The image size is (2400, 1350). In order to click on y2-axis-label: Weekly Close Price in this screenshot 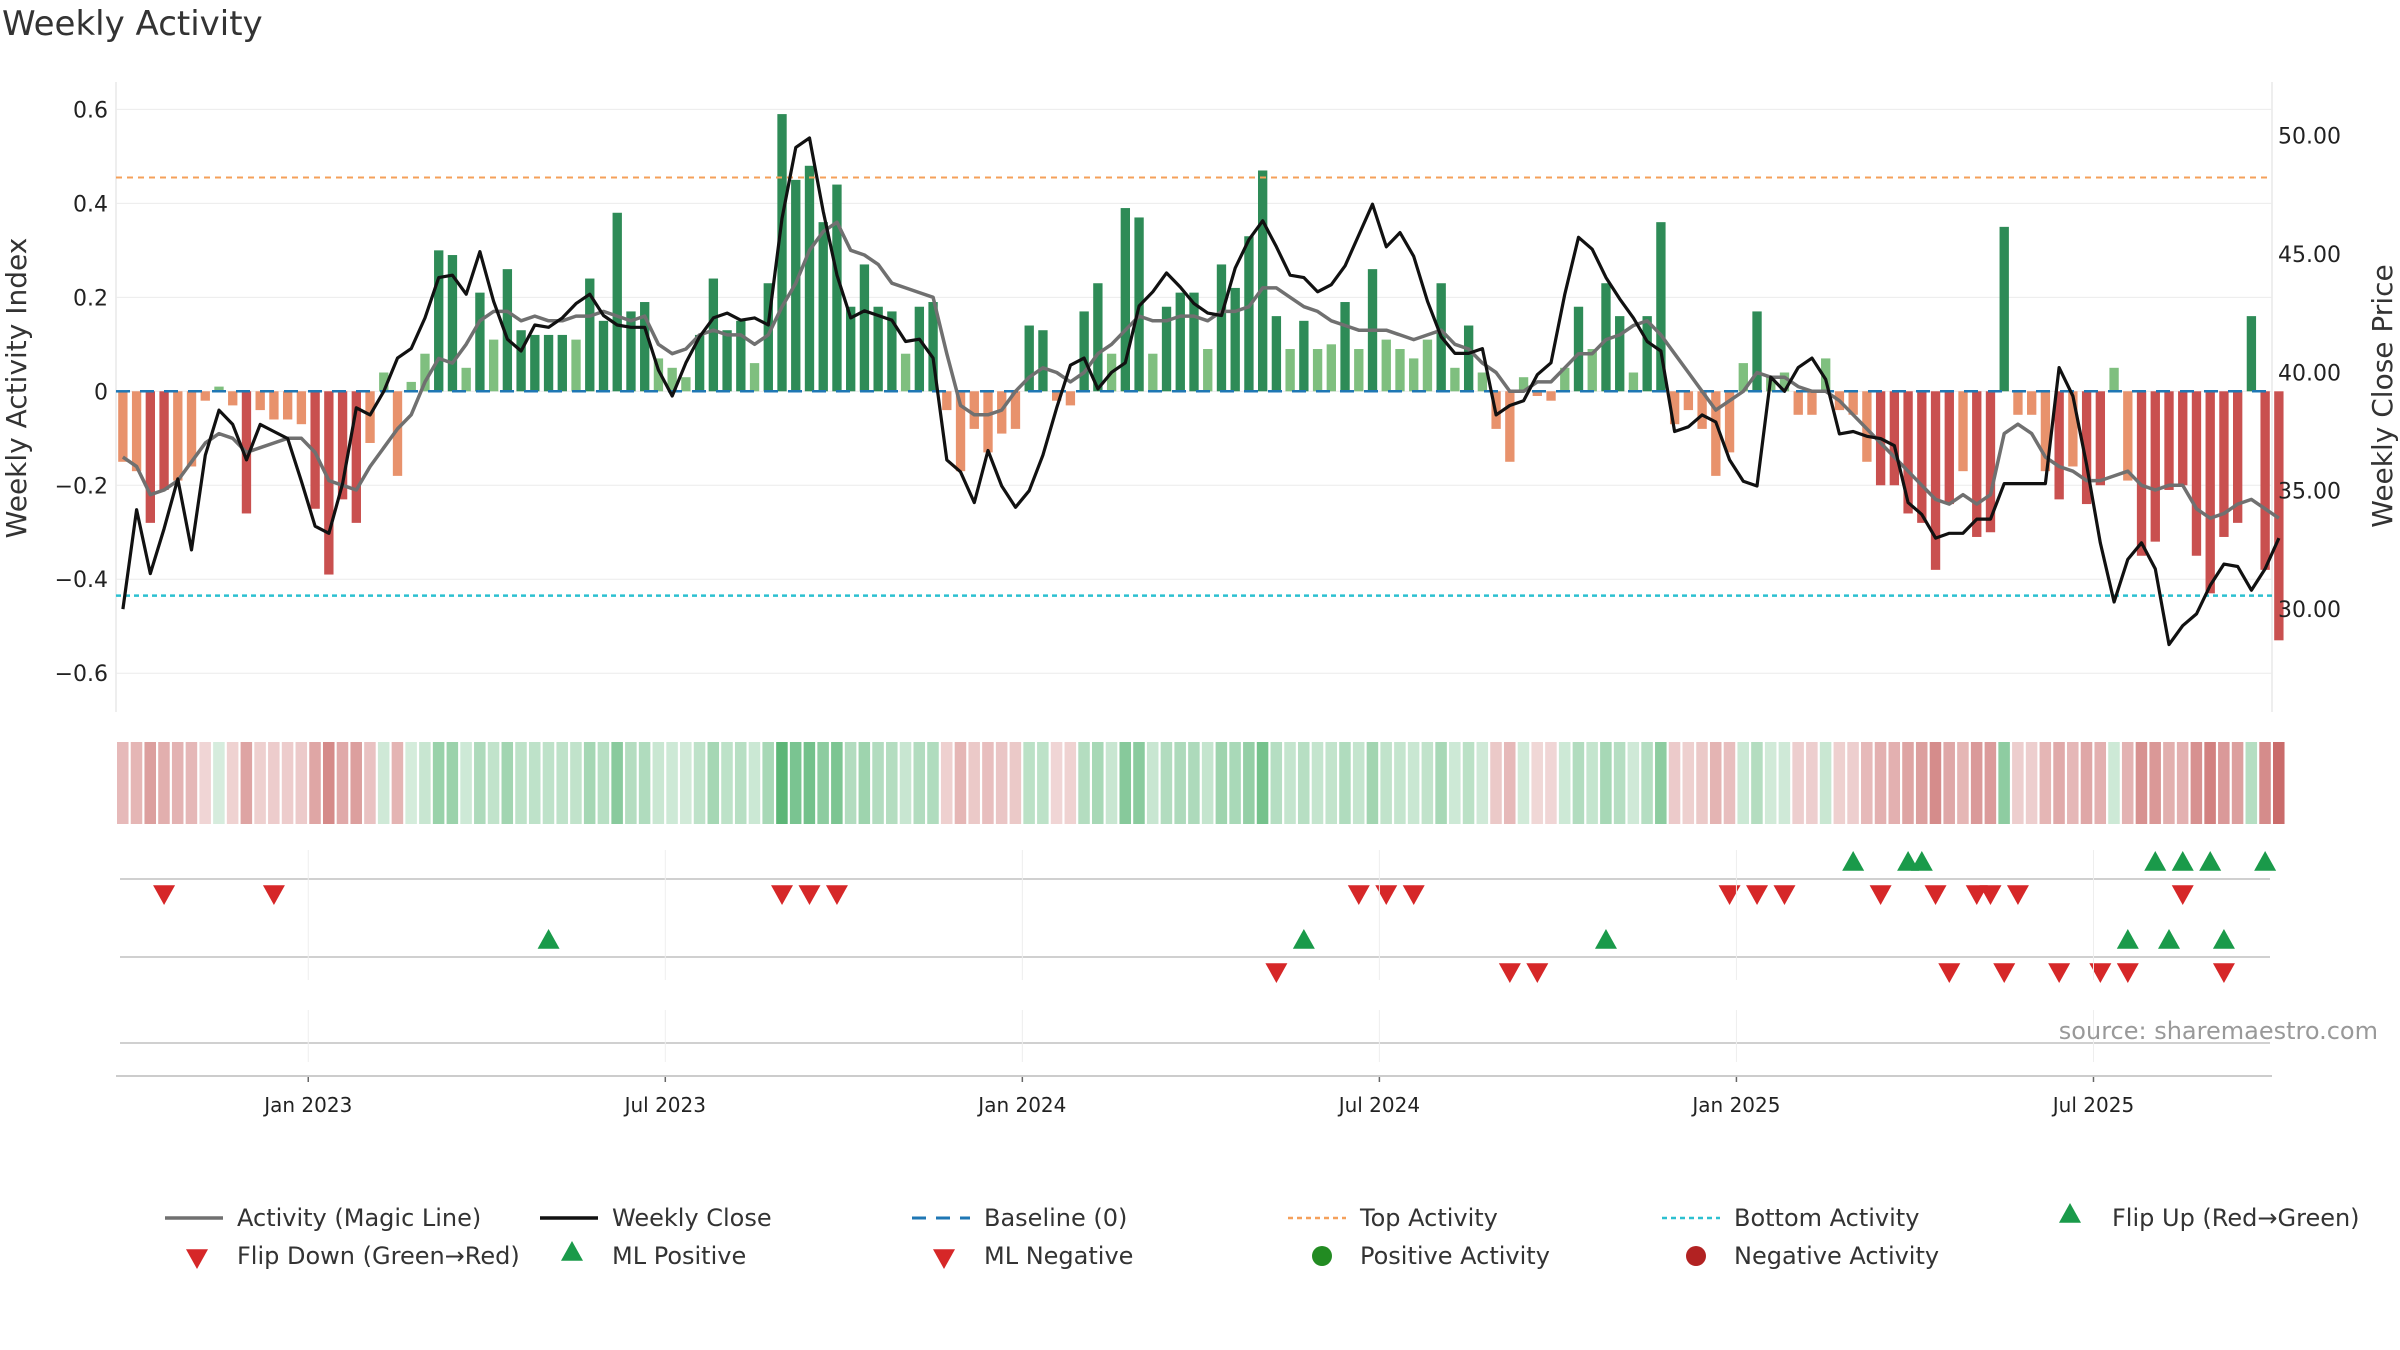, I will do `click(2382, 395)`.